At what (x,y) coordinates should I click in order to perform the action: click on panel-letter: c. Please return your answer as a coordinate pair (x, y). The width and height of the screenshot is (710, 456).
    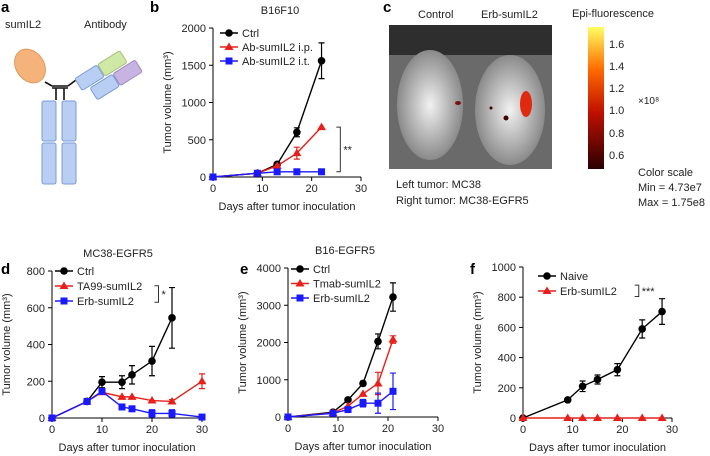
    Looking at the image, I should click on (387, 8).